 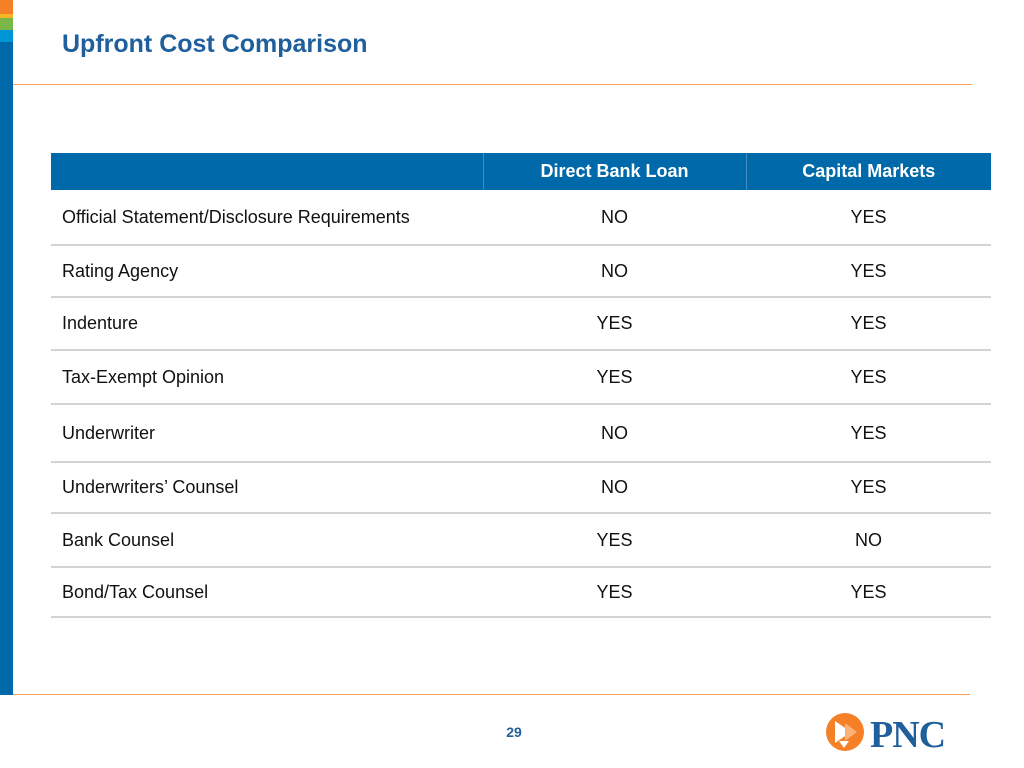 I want to click on table-row: Bank Counsel YES NO, so click(x=521, y=540).